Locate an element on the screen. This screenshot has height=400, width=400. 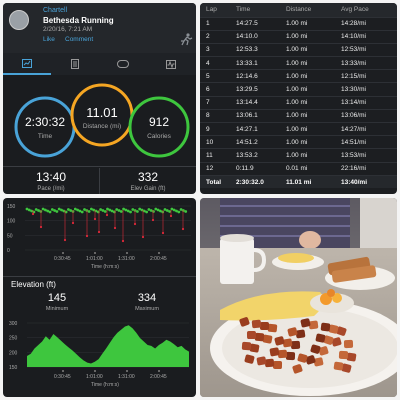
like-link: Like is located at coordinates (49, 39).